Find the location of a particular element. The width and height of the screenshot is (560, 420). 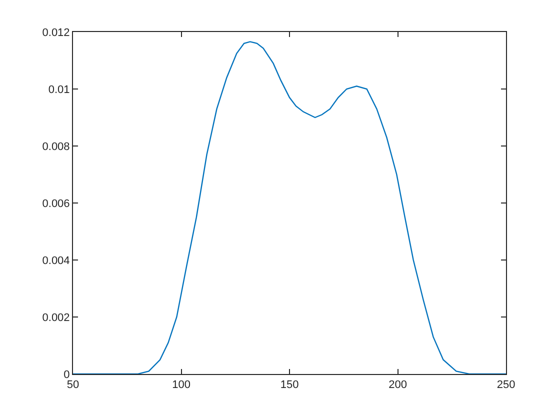

y-tick-label: 0.008 is located at coordinates (56, 146).